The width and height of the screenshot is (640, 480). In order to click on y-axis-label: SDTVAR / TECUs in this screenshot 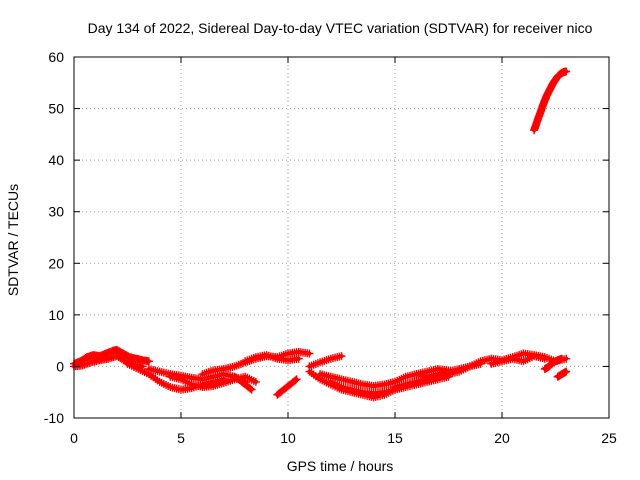, I will do `click(13, 240)`.